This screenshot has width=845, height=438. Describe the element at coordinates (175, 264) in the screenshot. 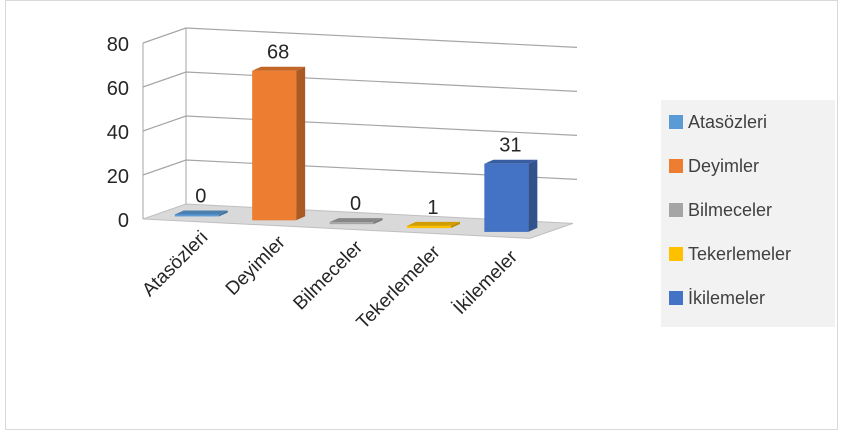

I see `category-label: Atasözleri` at that location.